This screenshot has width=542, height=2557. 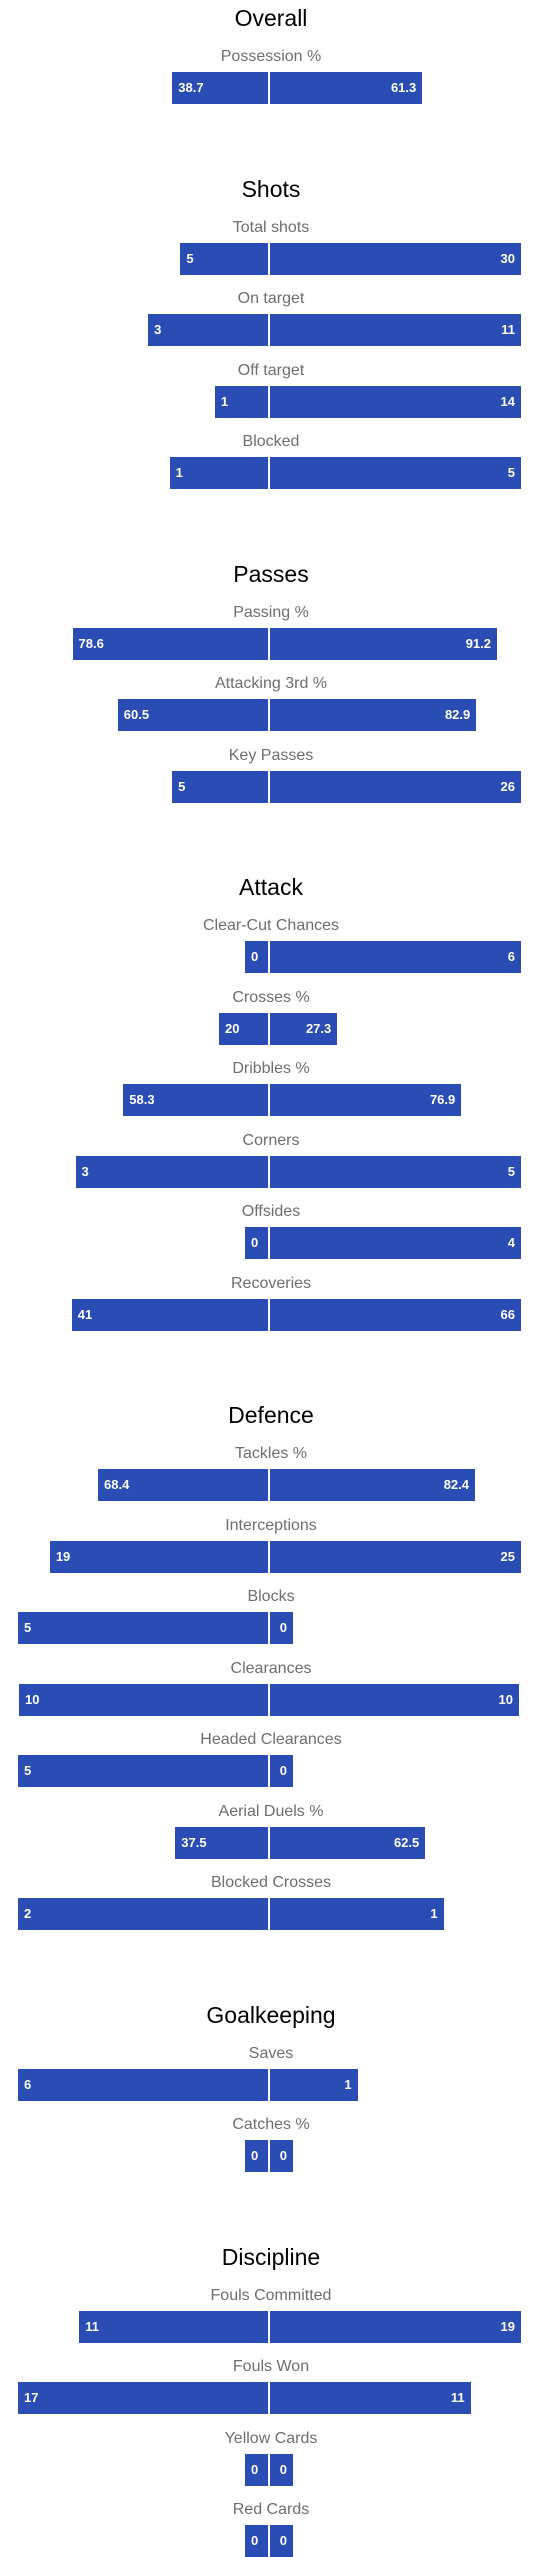 I want to click on bar-home-dribbles: 58.3, so click(x=196, y=1100).